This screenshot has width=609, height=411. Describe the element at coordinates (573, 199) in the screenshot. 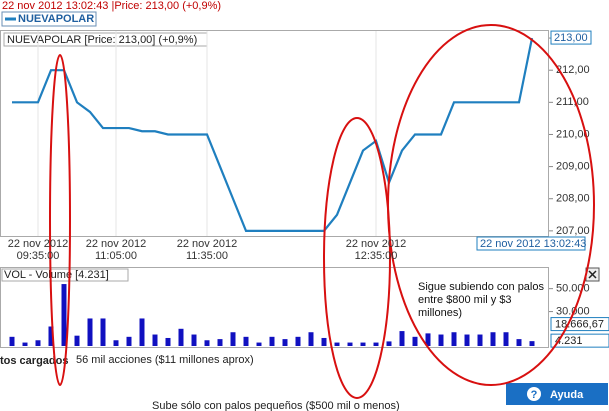

I see `y-tick-label: 208,00` at that location.